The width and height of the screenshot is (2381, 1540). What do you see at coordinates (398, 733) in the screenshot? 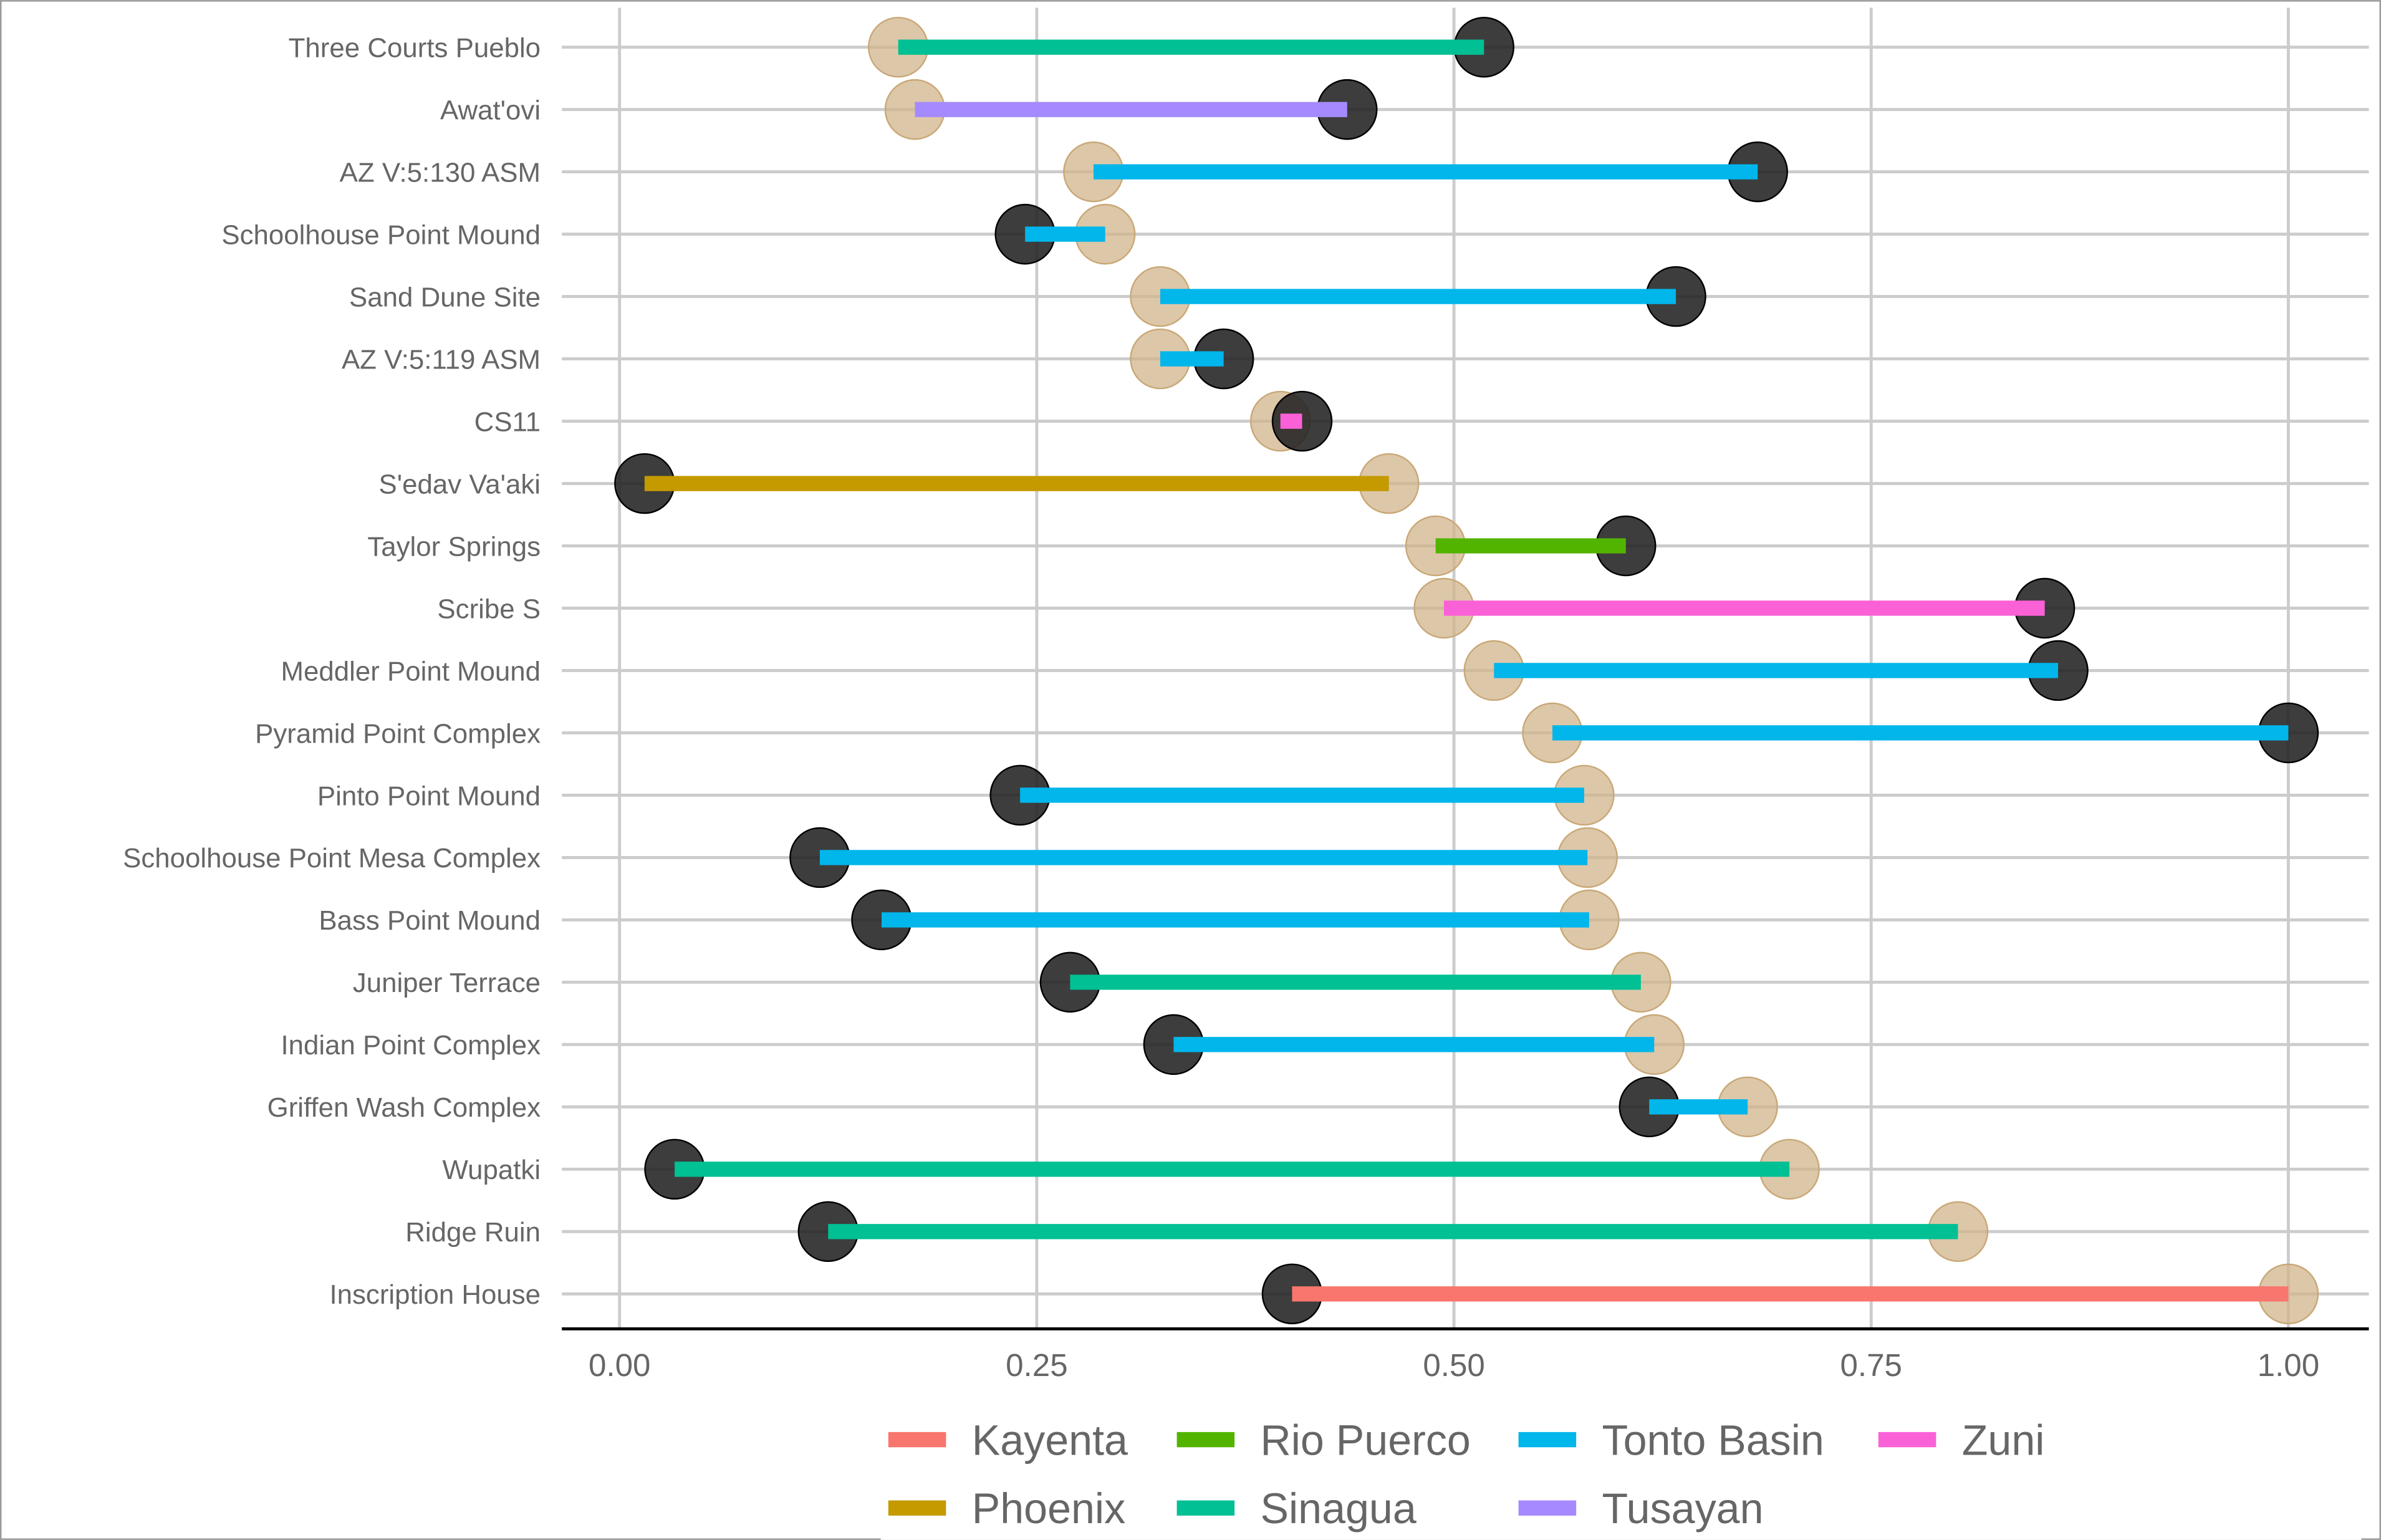
I see `y-tick-label: Pyramid Point Complex` at bounding box center [398, 733].